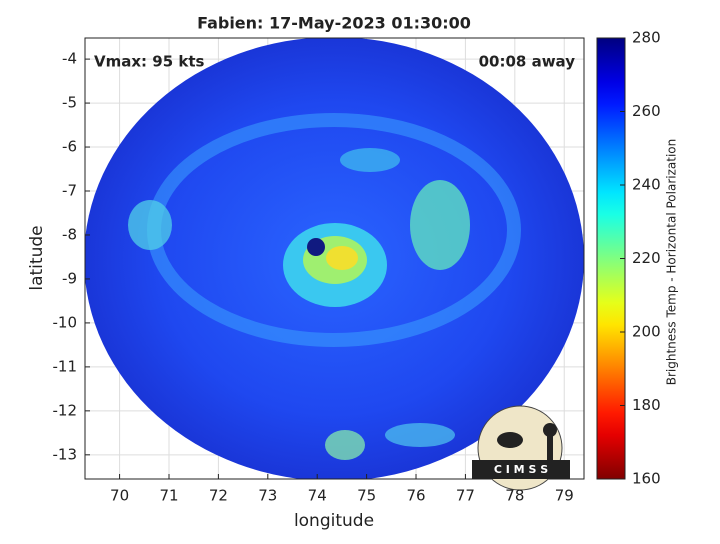 This screenshot has height=544, width=720. Describe the element at coordinates (465, 496) in the screenshot. I see `x-tick-label: 77` at that location.